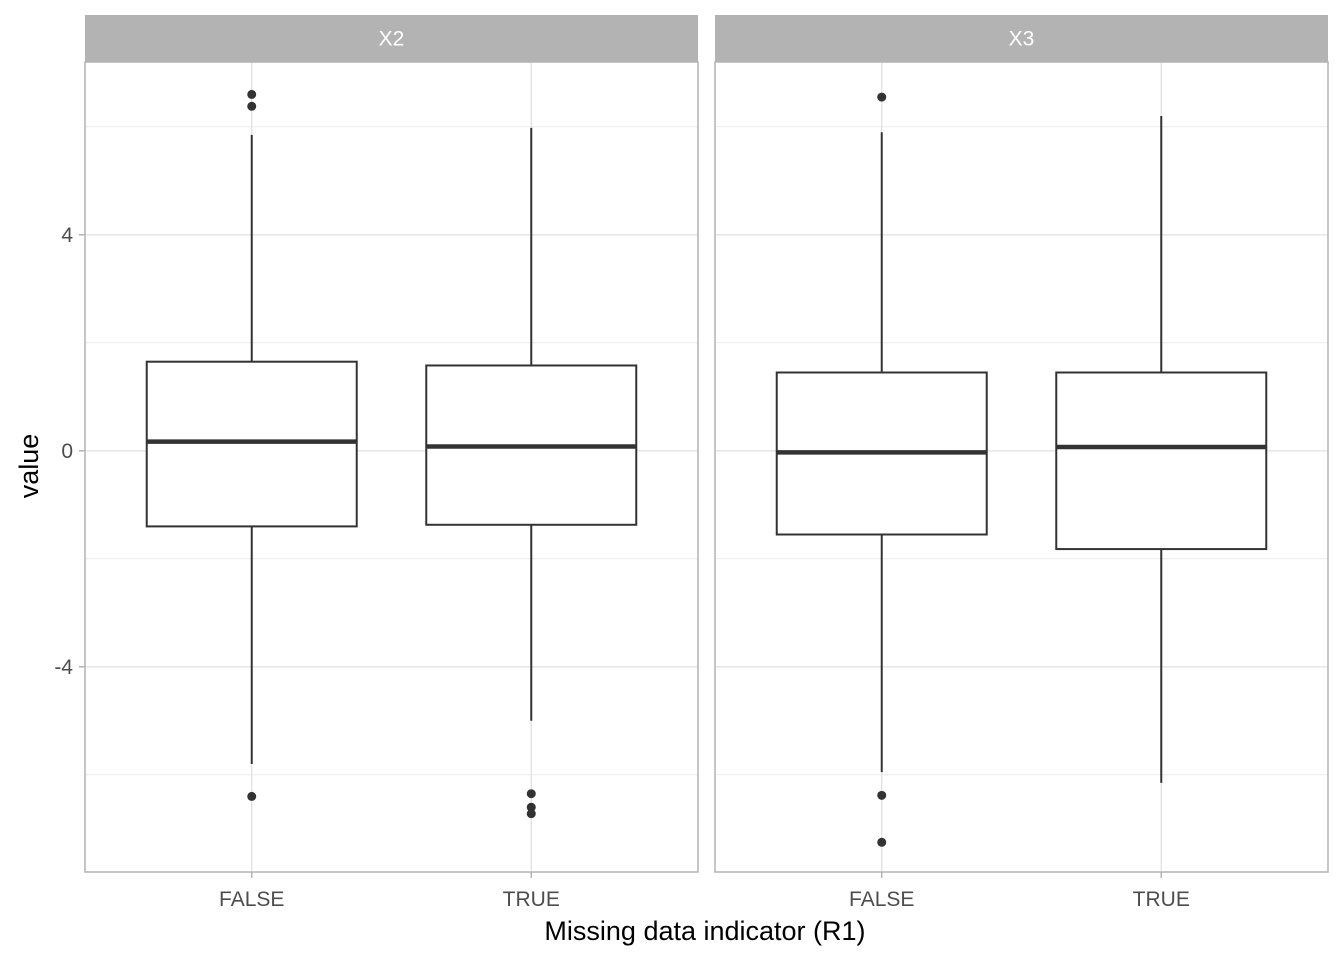  Describe the element at coordinates (29, 466) in the screenshot. I see `y-axis-title: value` at that location.